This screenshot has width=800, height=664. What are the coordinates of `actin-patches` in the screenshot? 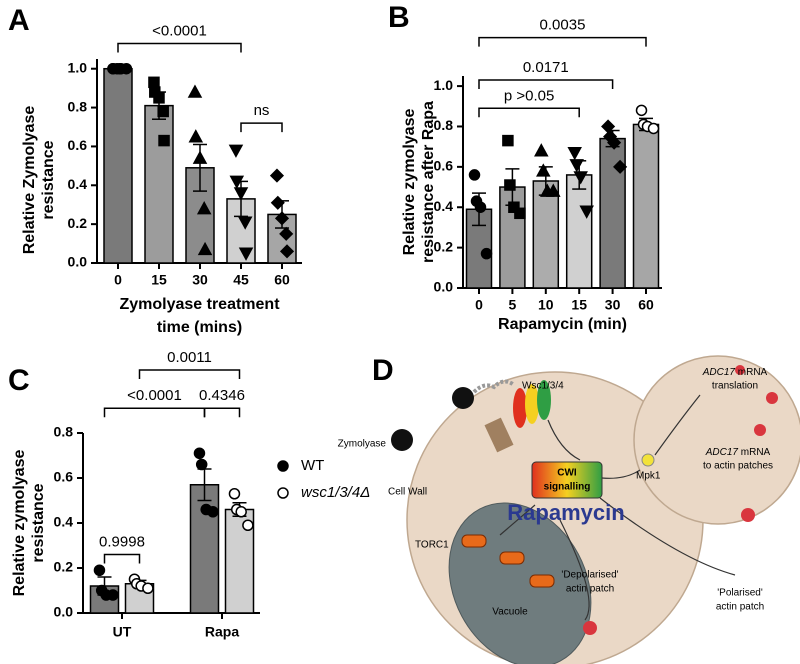 It's located at (680, 500).